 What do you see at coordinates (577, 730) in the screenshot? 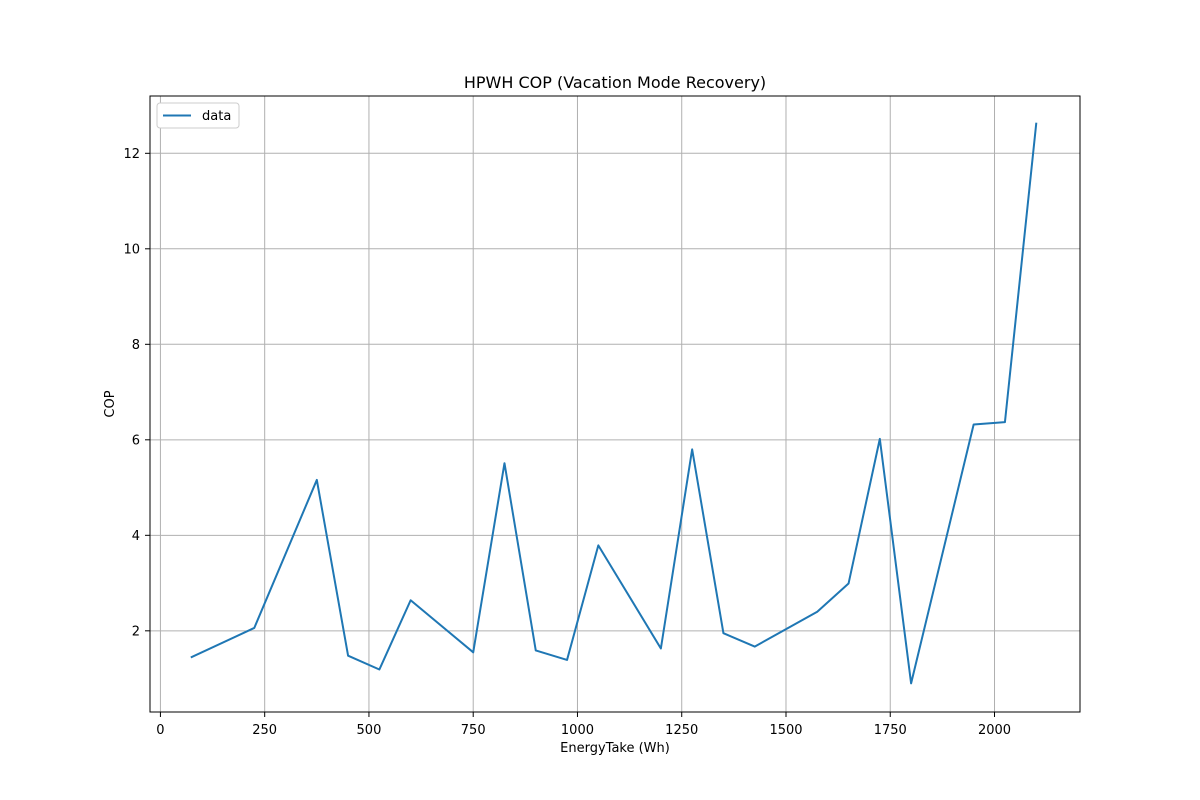
I see `x-tick-label: 1000` at bounding box center [577, 730].